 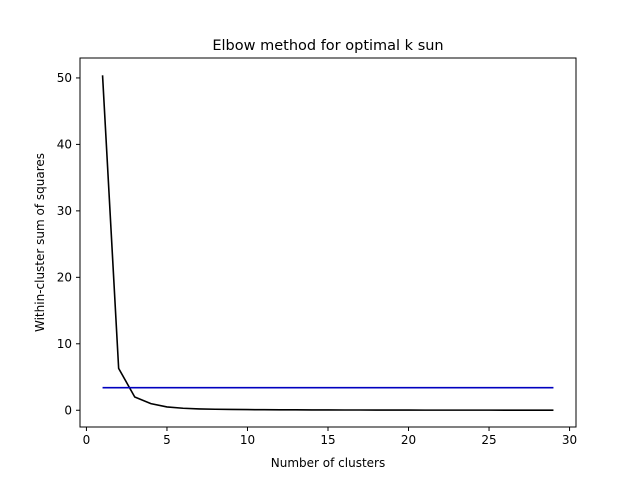 I want to click on y-tick-label: 30, so click(x=64, y=211).